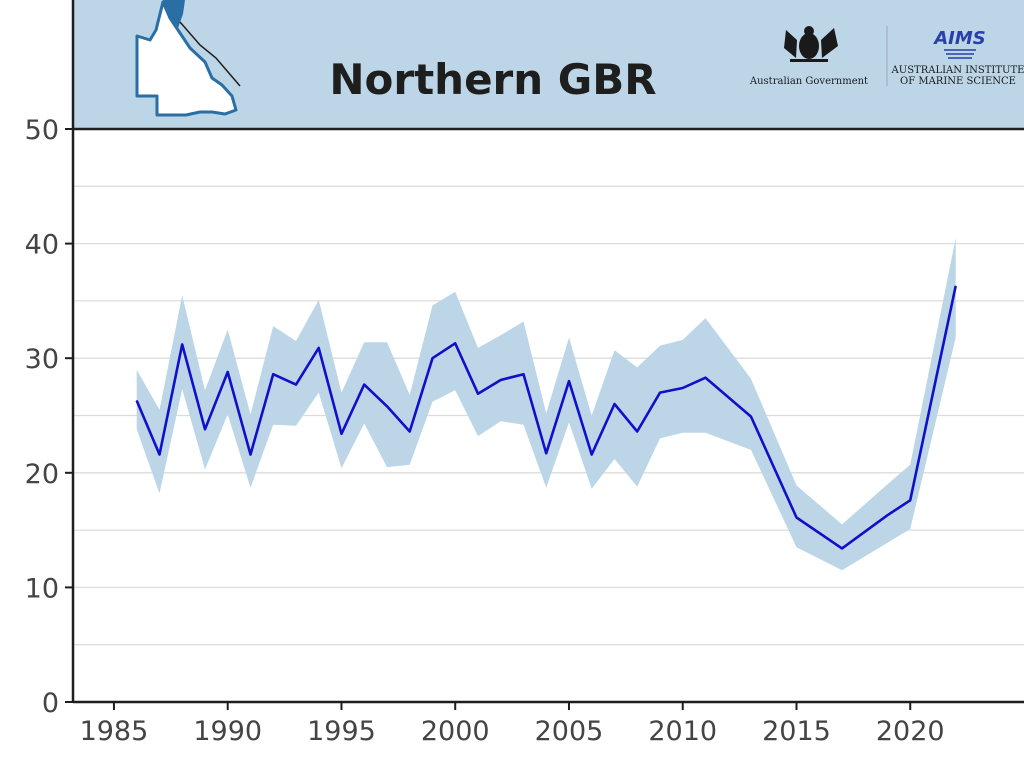 This screenshot has height=772, width=1024. I want to click on y-tick-label: 50, so click(42, 130).